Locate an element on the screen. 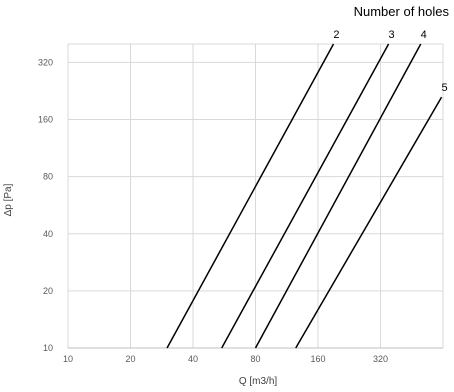 This screenshot has width=454, height=392. y-tick-label: 20 is located at coordinates (48, 291).